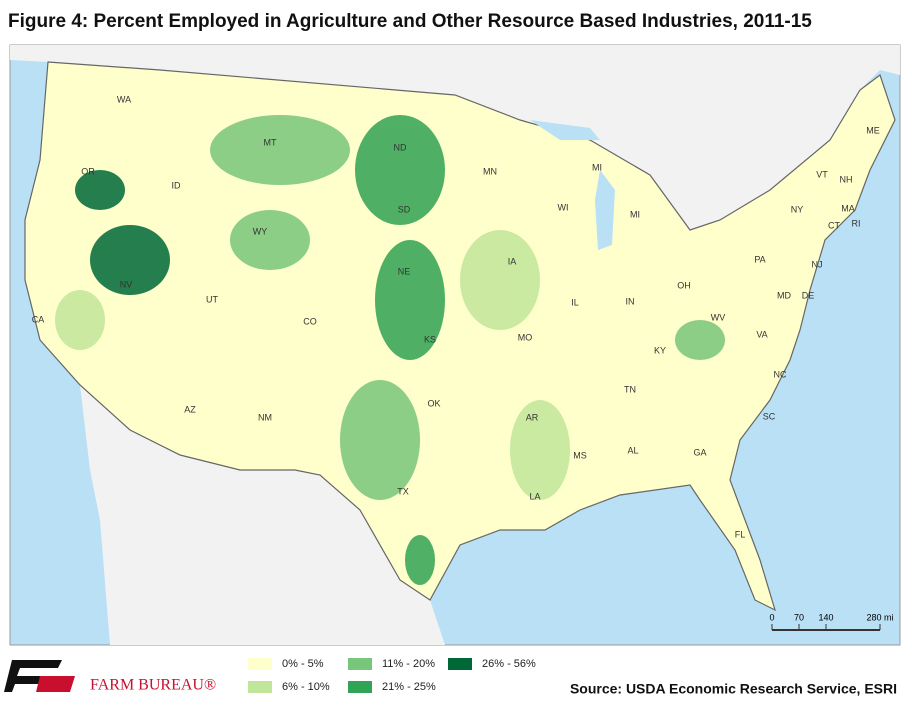 This screenshot has width=912, height=705. What do you see at coordinates (534, 496) in the screenshot?
I see `state-label: LA` at bounding box center [534, 496].